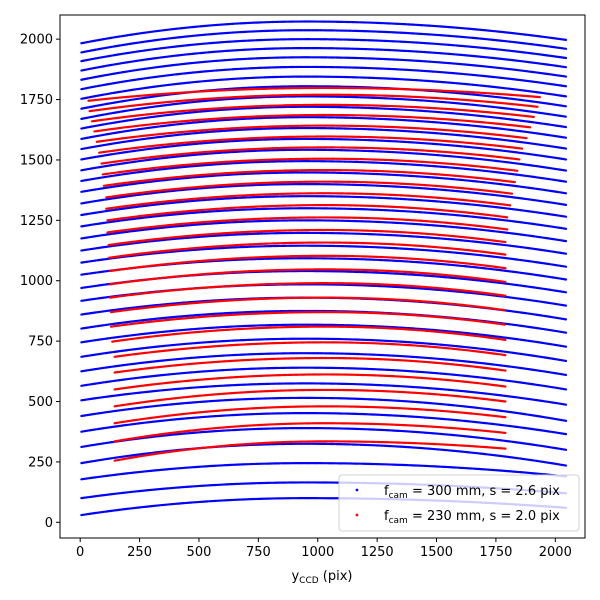 The height and width of the screenshot is (600, 600). I want to click on x-tick-label: 250, so click(139, 552).